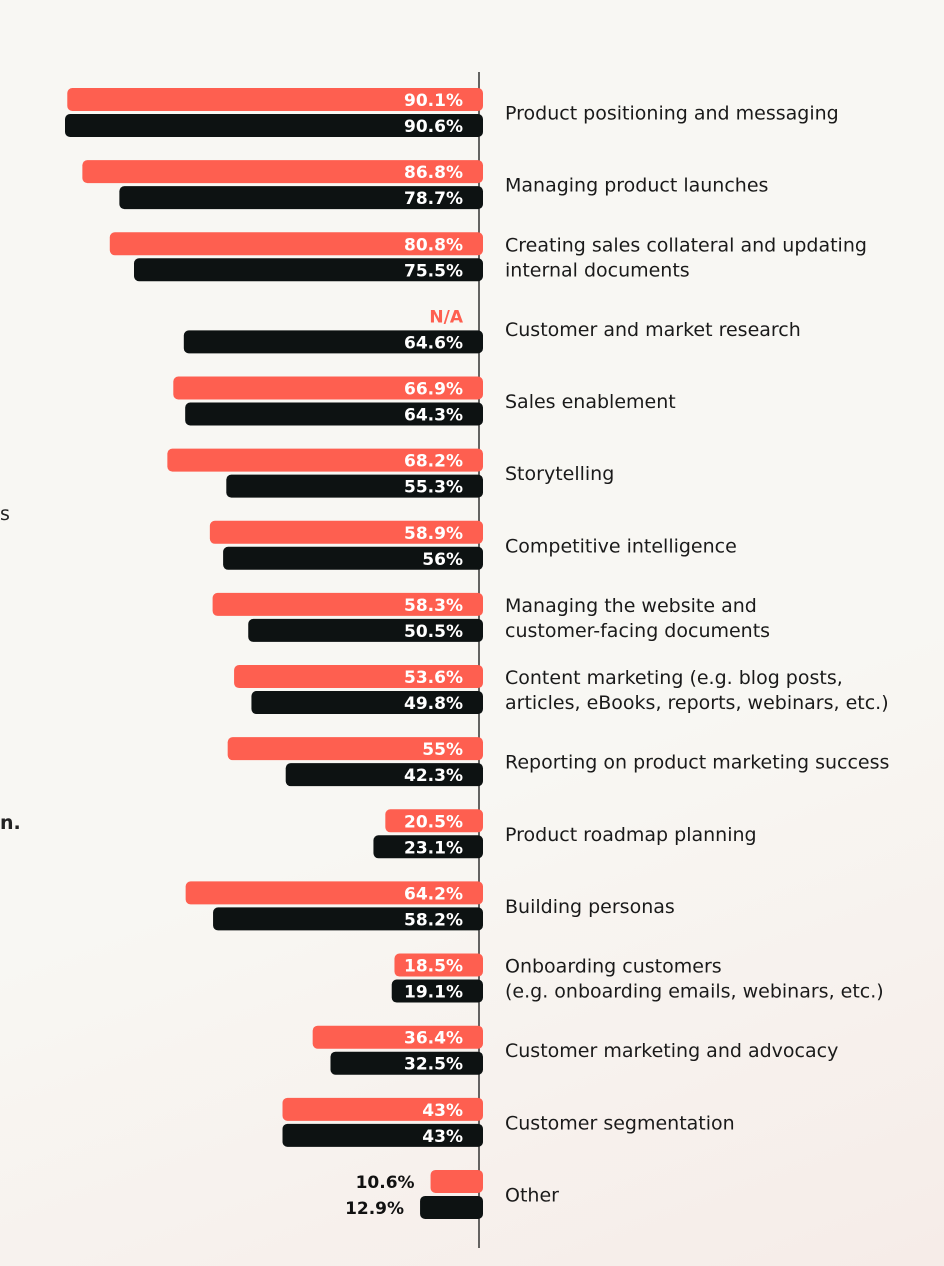 This screenshot has width=944, height=1266. I want to click on bar-label-s0-5: 68.2%, so click(433, 462).